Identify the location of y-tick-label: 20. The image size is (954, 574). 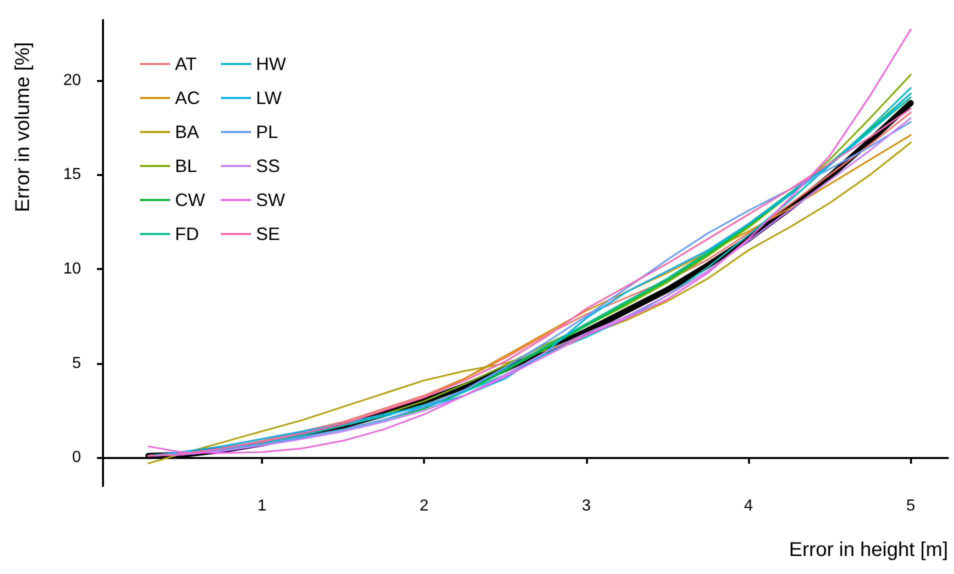
(72, 80).